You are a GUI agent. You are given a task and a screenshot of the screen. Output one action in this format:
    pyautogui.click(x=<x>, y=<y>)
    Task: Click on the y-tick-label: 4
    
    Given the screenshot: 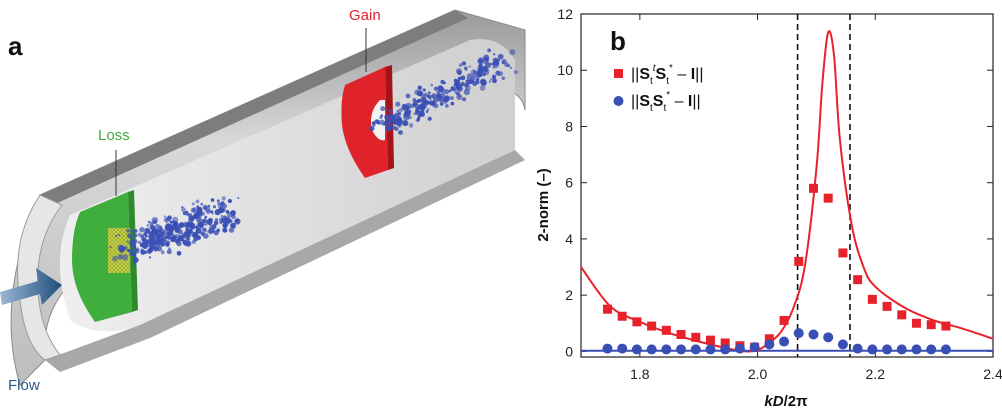 What is the action you would take?
    pyautogui.click(x=569, y=239)
    